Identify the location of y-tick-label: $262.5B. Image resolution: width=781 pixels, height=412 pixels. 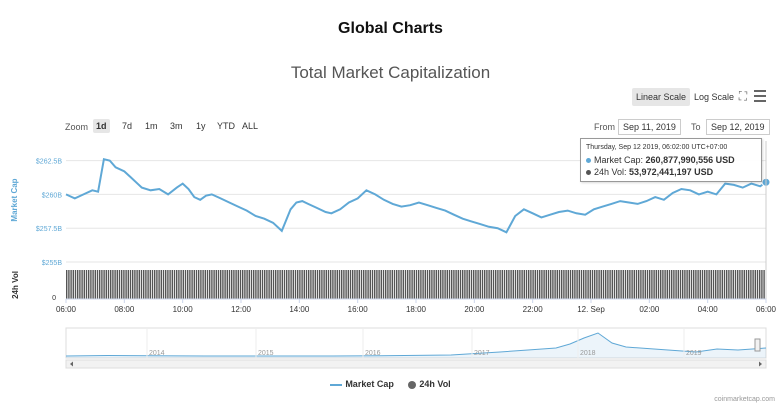
(49, 162).